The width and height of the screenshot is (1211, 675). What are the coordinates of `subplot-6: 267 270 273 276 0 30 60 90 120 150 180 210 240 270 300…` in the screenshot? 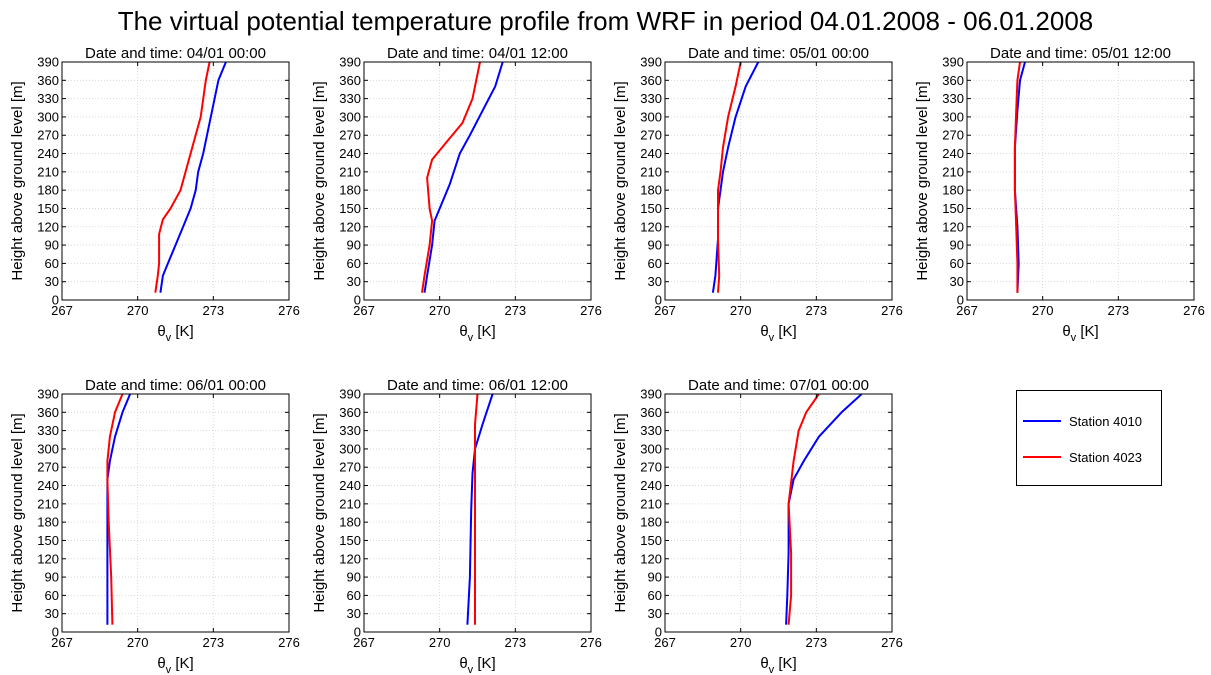 It's located at (456, 526).